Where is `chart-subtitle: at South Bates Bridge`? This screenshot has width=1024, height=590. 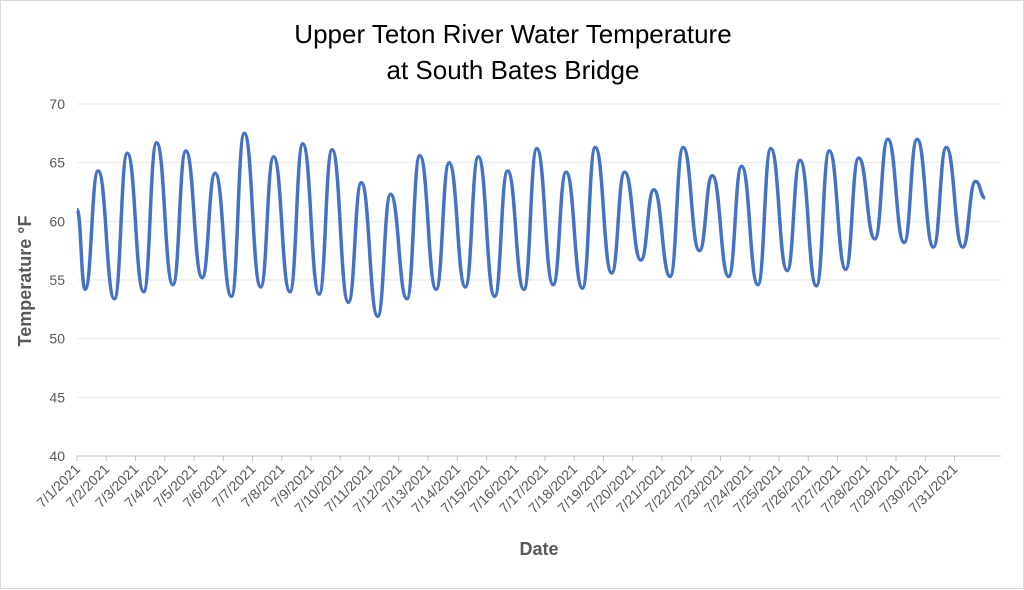 chart-subtitle: at South Bates Bridge is located at coordinates (513, 70).